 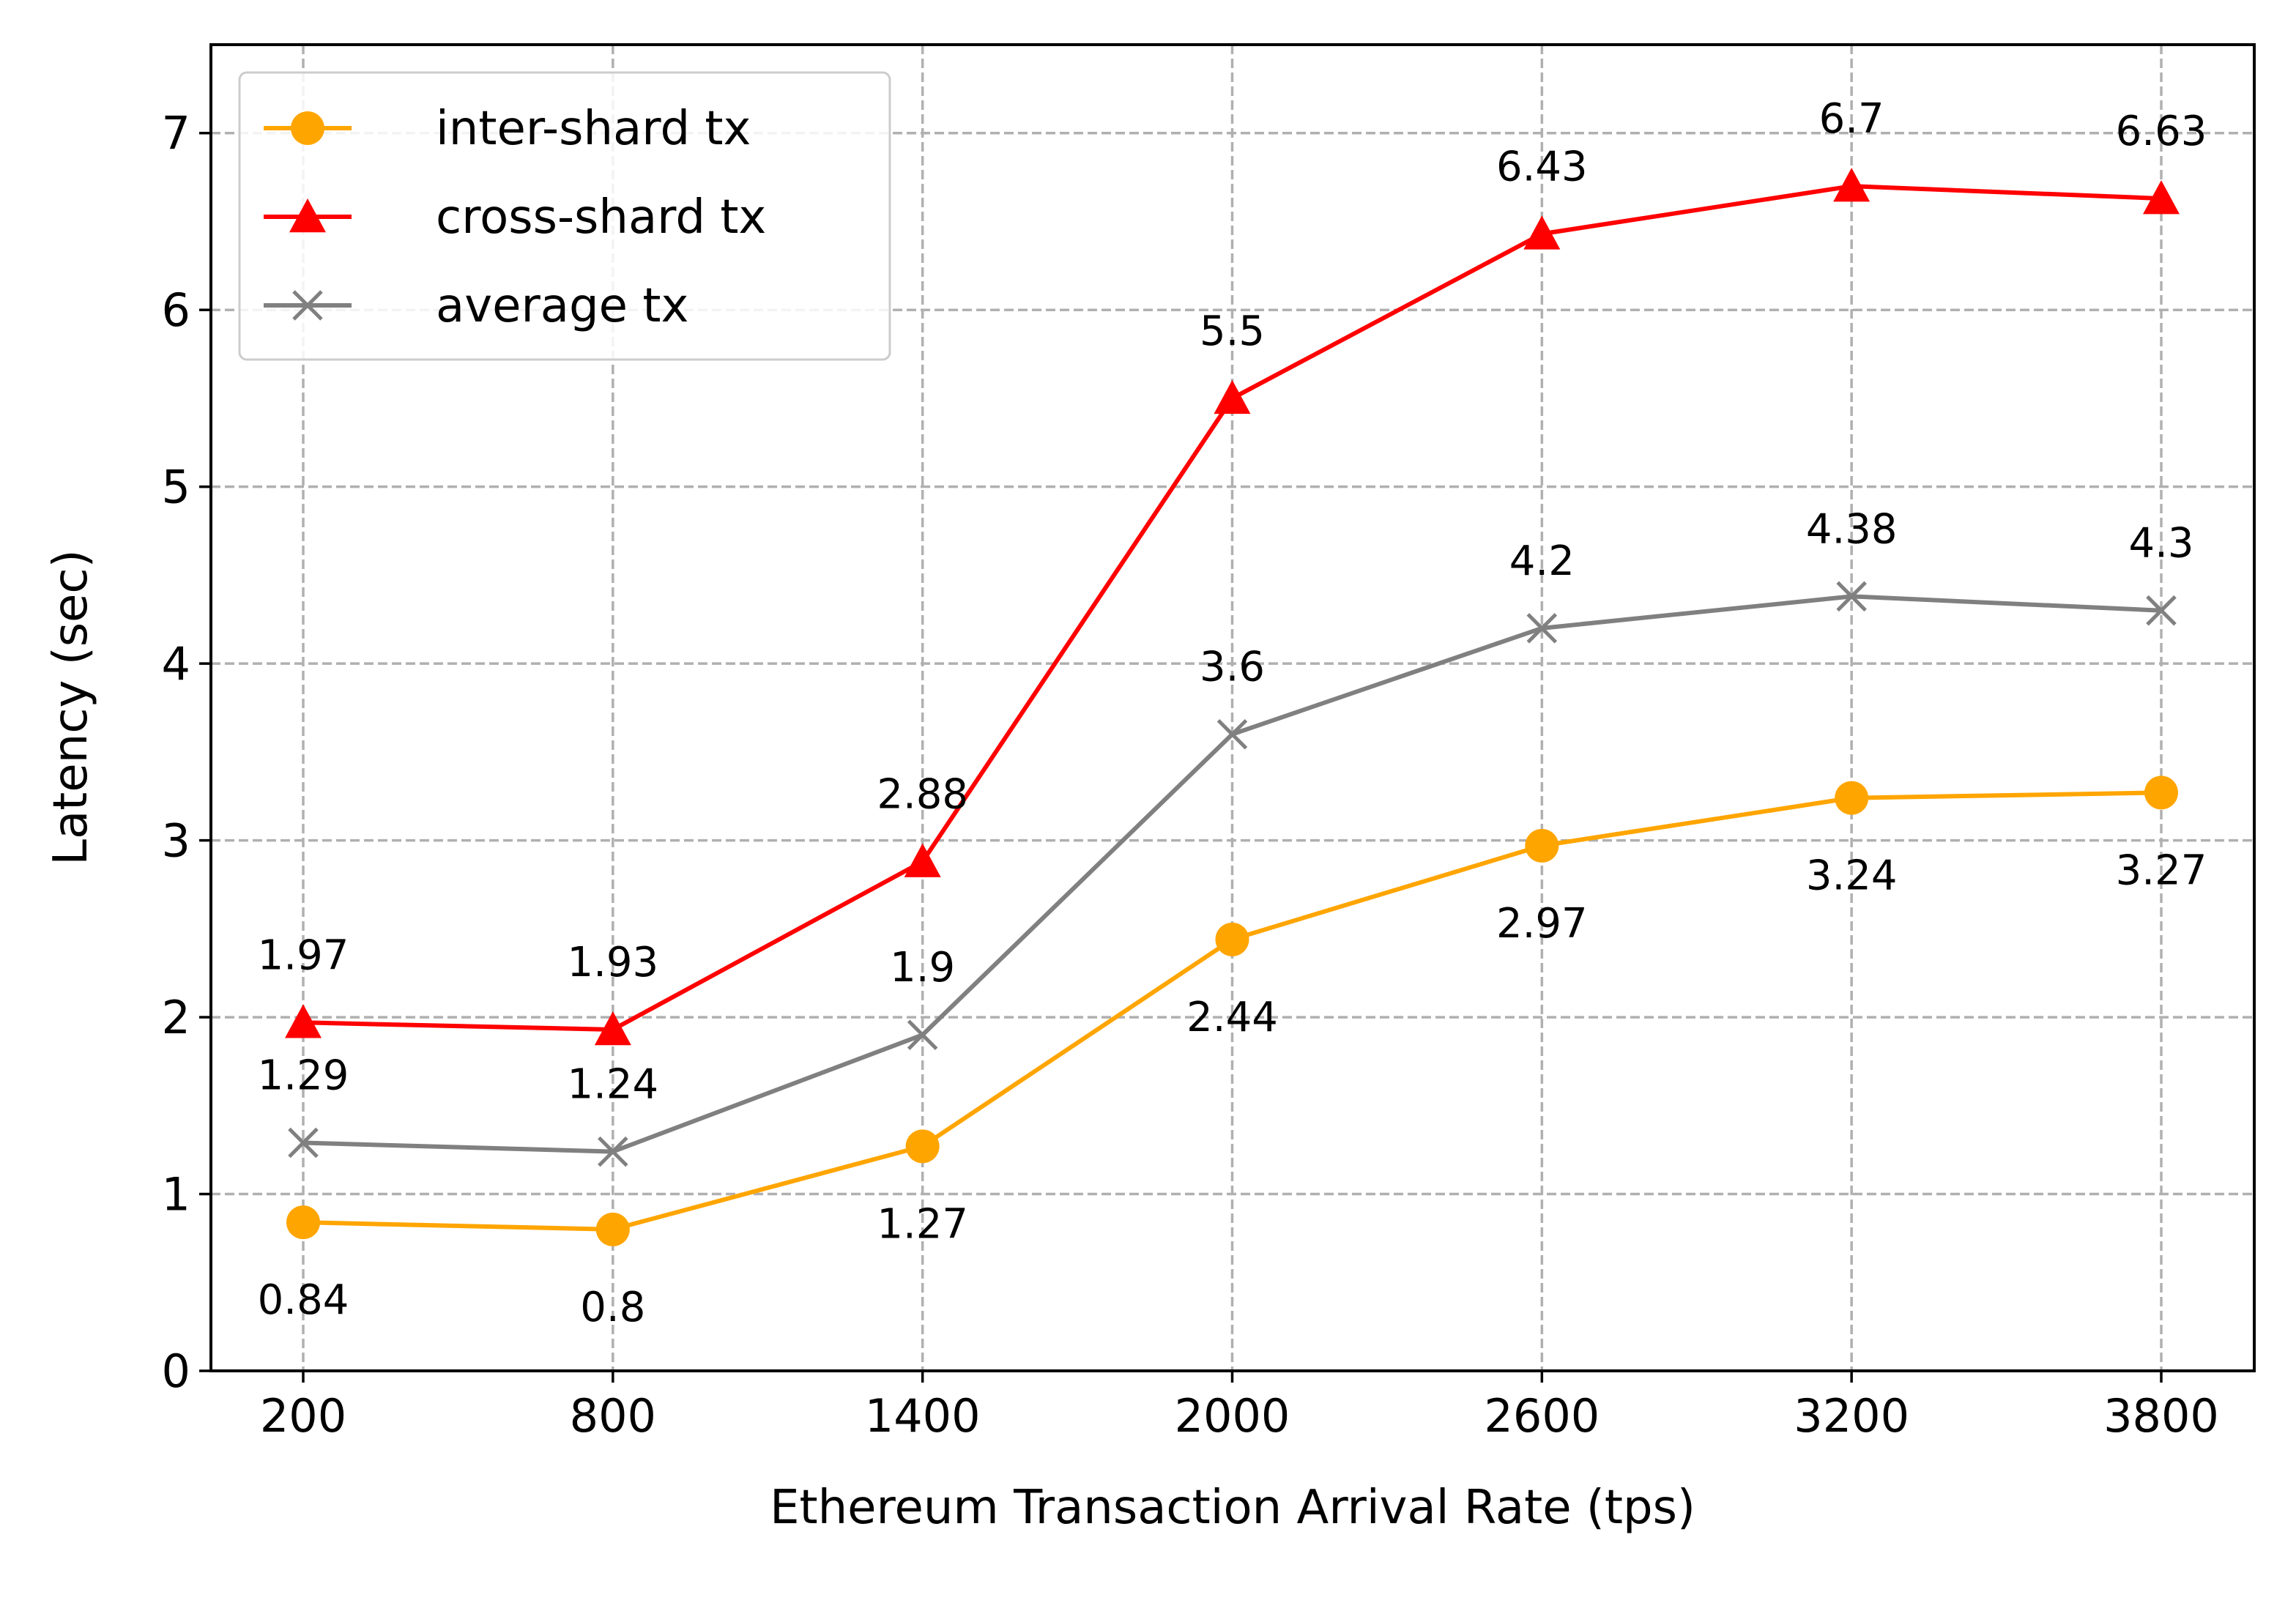 What do you see at coordinates (1232, 667) in the screenshot?
I see `data-label: 3.6` at bounding box center [1232, 667].